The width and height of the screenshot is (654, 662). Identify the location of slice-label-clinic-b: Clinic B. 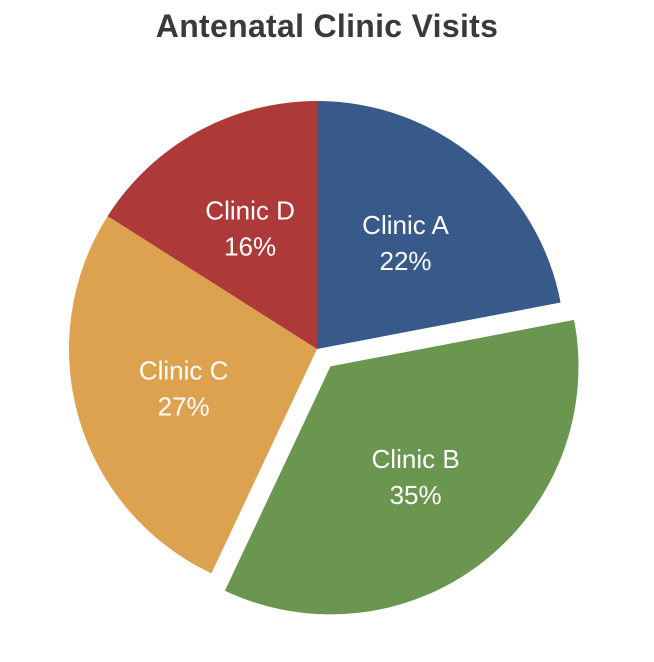
(416, 459).